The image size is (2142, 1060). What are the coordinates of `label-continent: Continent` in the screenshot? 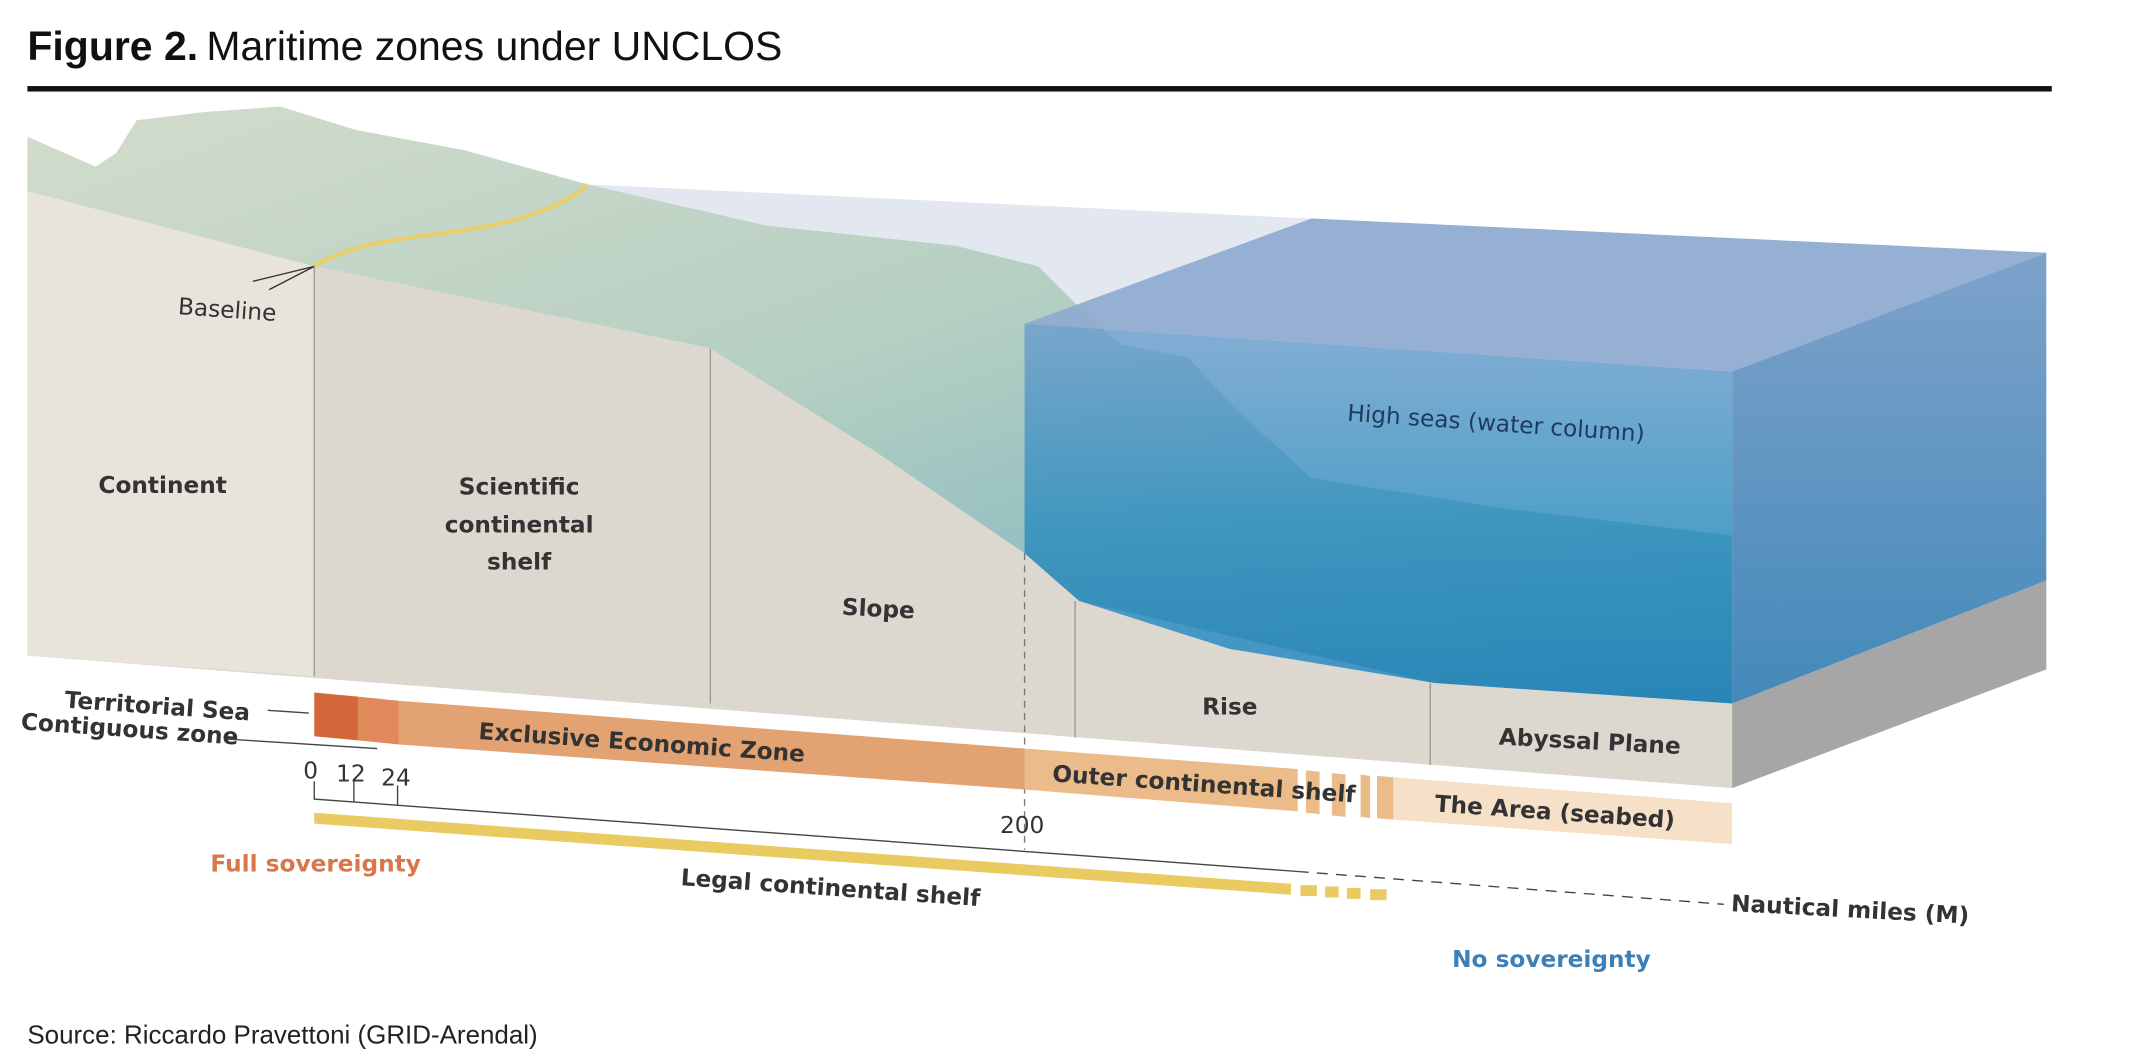 It's located at (162, 485).